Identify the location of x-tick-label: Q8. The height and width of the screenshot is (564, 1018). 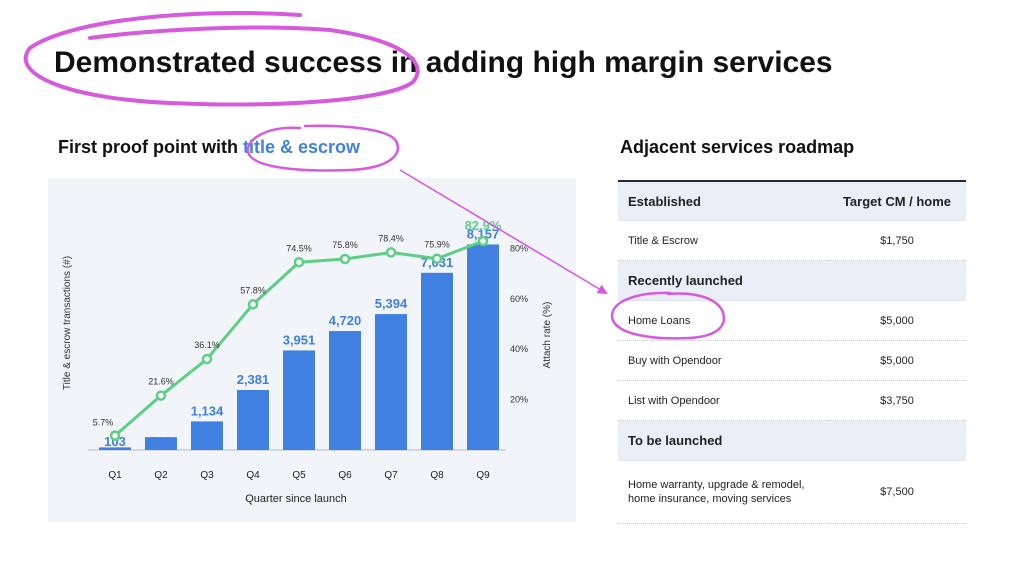
(437, 475).